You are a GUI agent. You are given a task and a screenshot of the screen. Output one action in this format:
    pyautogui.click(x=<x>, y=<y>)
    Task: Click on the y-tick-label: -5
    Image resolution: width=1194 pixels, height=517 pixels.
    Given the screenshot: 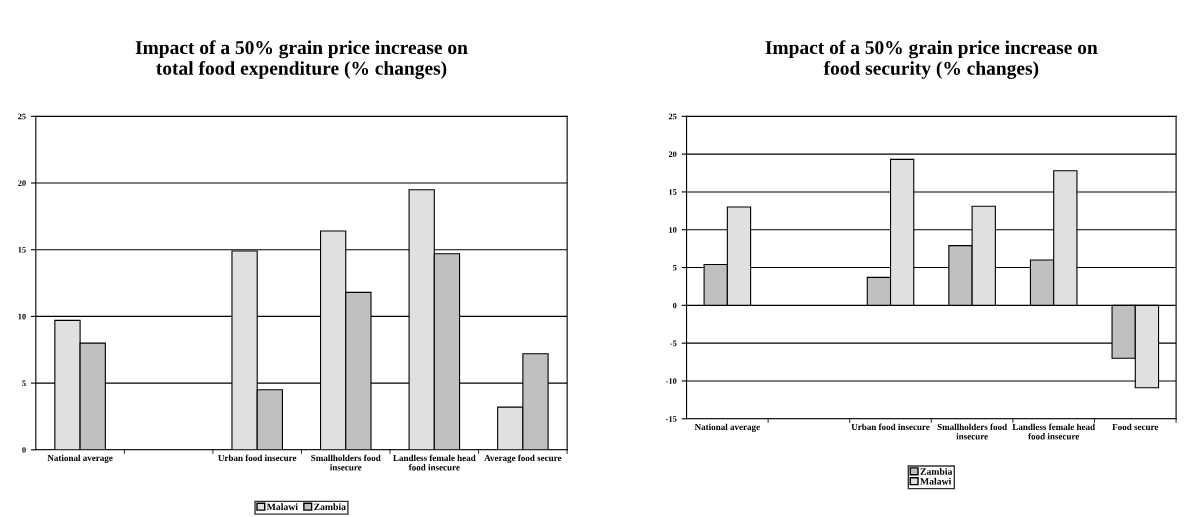 What is the action you would take?
    pyautogui.click(x=673, y=343)
    